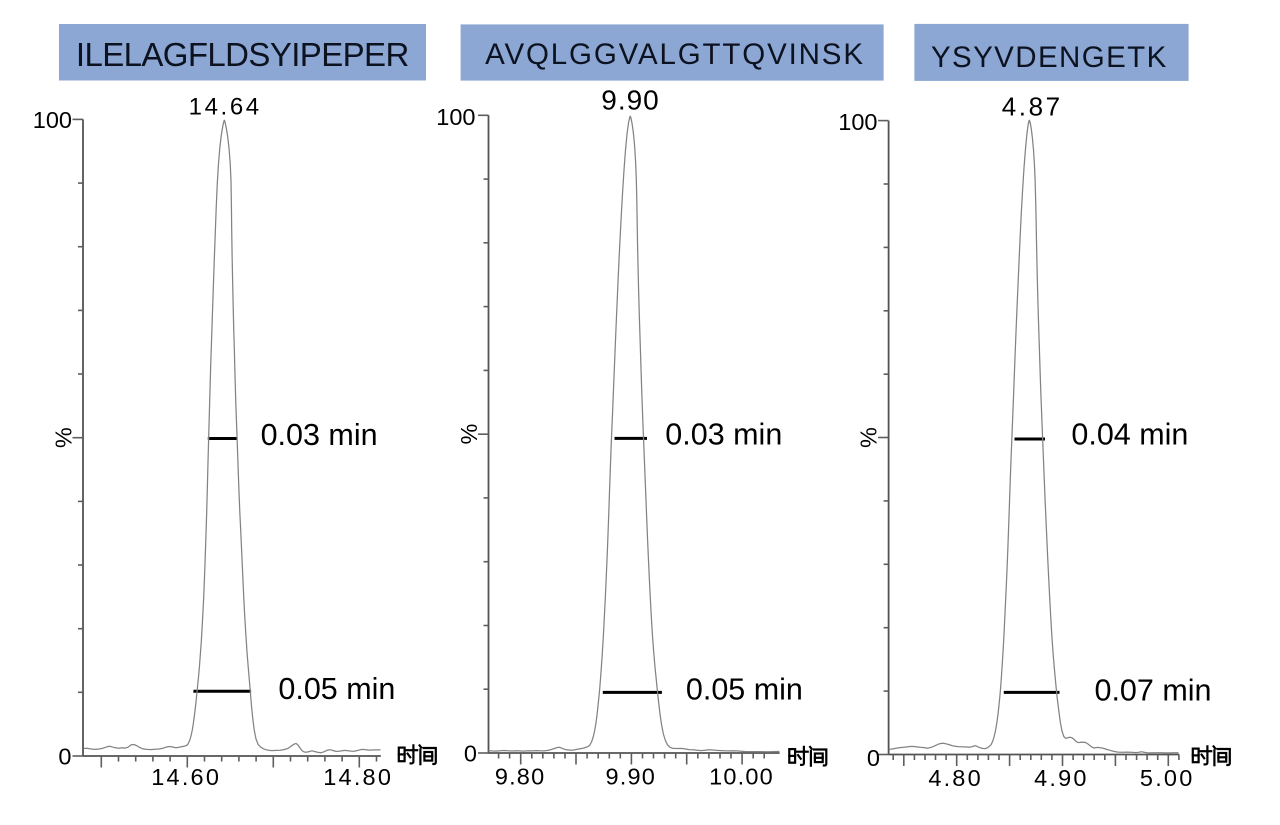 Image resolution: width=1280 pixels, height=825 pixels. What do you see at coordinates (675, 54) in the screenshot?
I see `svg-text: AVQLGGVALGTTQVINSK` at bounding box center [675, 54].